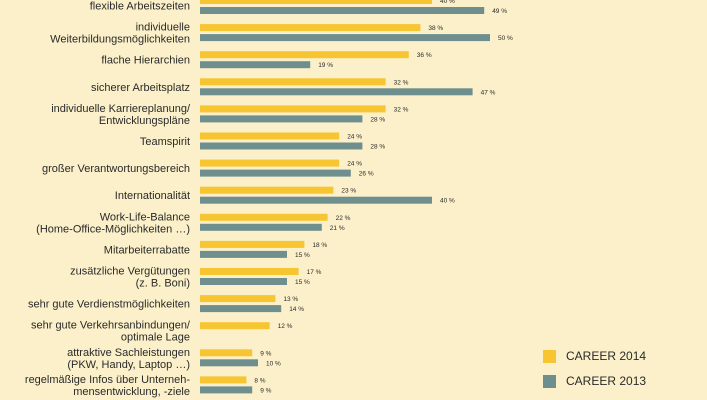  What do you see at coordinates (130, 278) in the screenshot?
I see `category-label: zusätzliche Vergütungen (z. B. Boni)` at bounding box center [130, 278].